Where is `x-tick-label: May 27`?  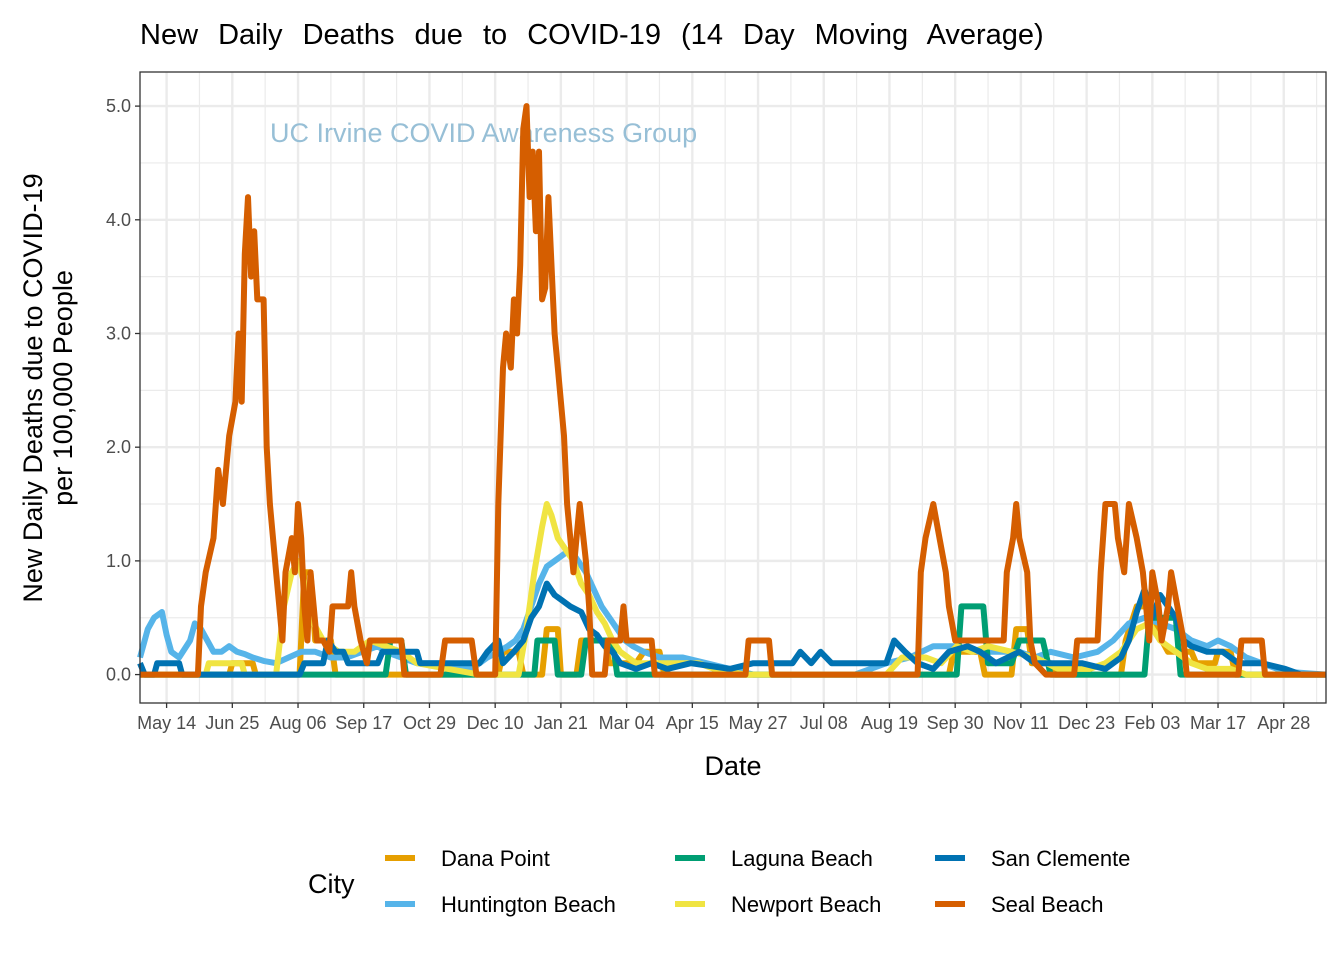 x-tick-label: May 27 is located at coordinates (758, 723).